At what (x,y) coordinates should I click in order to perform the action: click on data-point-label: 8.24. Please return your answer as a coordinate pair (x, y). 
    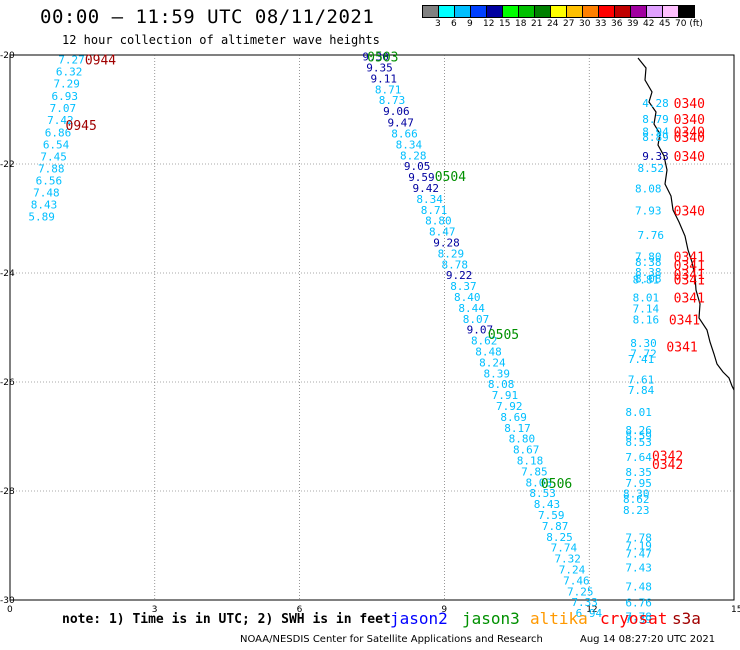
    Looking at the image, I should click on (492, 362).